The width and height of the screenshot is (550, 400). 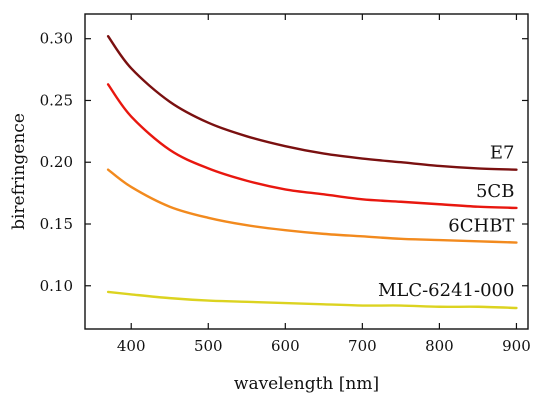 I want to click on y-tick-label: 0.15, so click(x=56, y=224).